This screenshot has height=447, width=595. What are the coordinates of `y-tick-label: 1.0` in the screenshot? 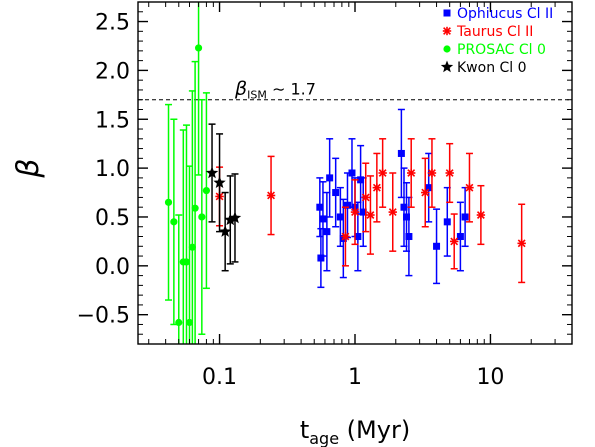 It's located at (112, 169).